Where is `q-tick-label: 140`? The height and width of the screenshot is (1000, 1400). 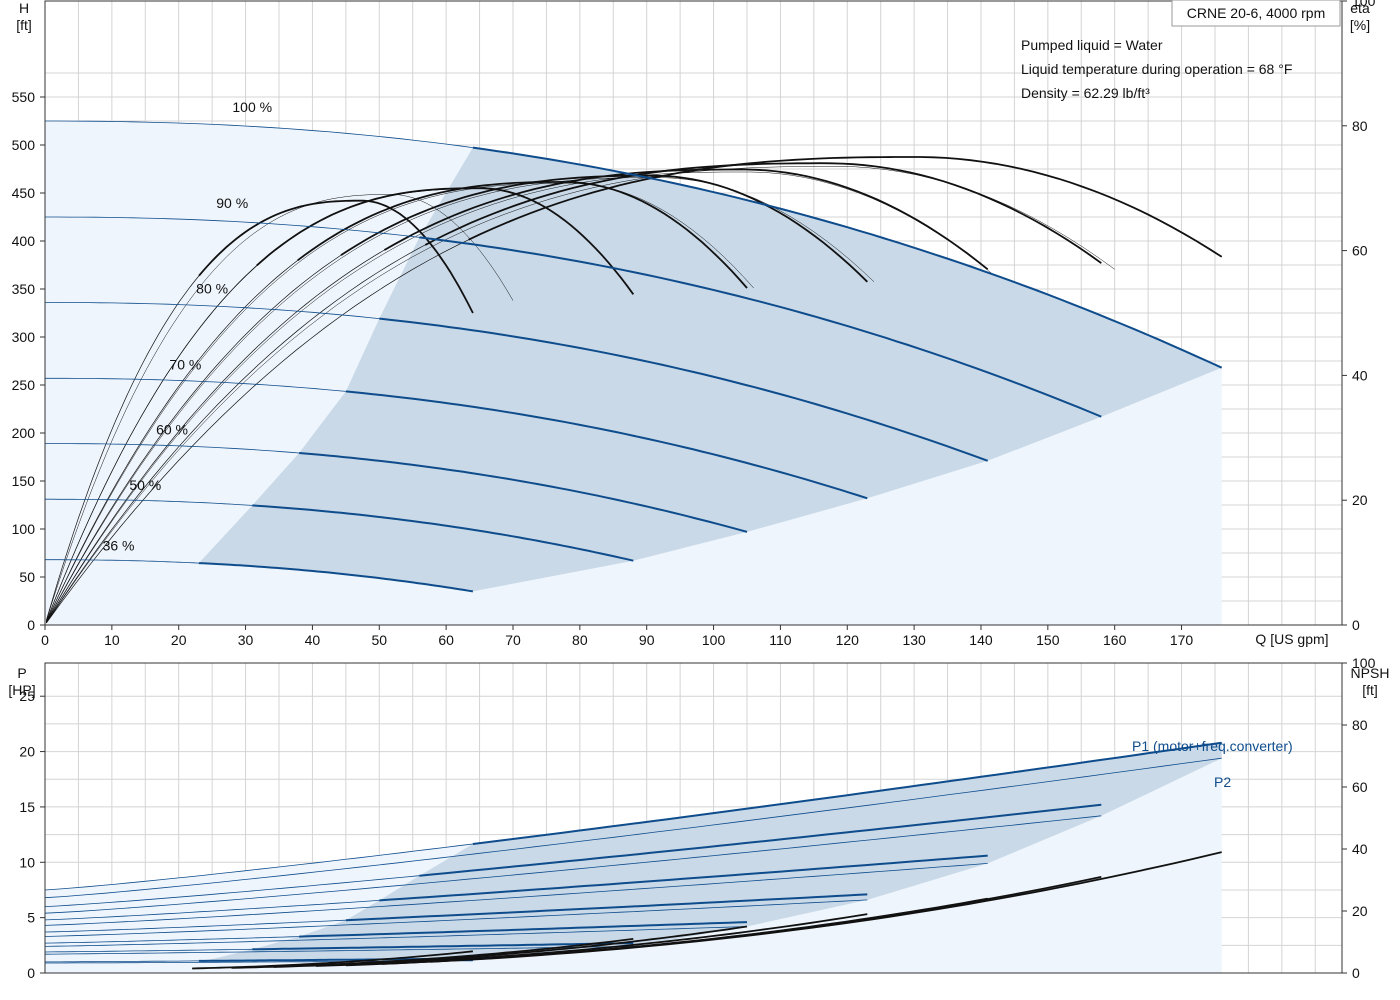
q-tick-label: 140 is located at coordinates (981, 640).